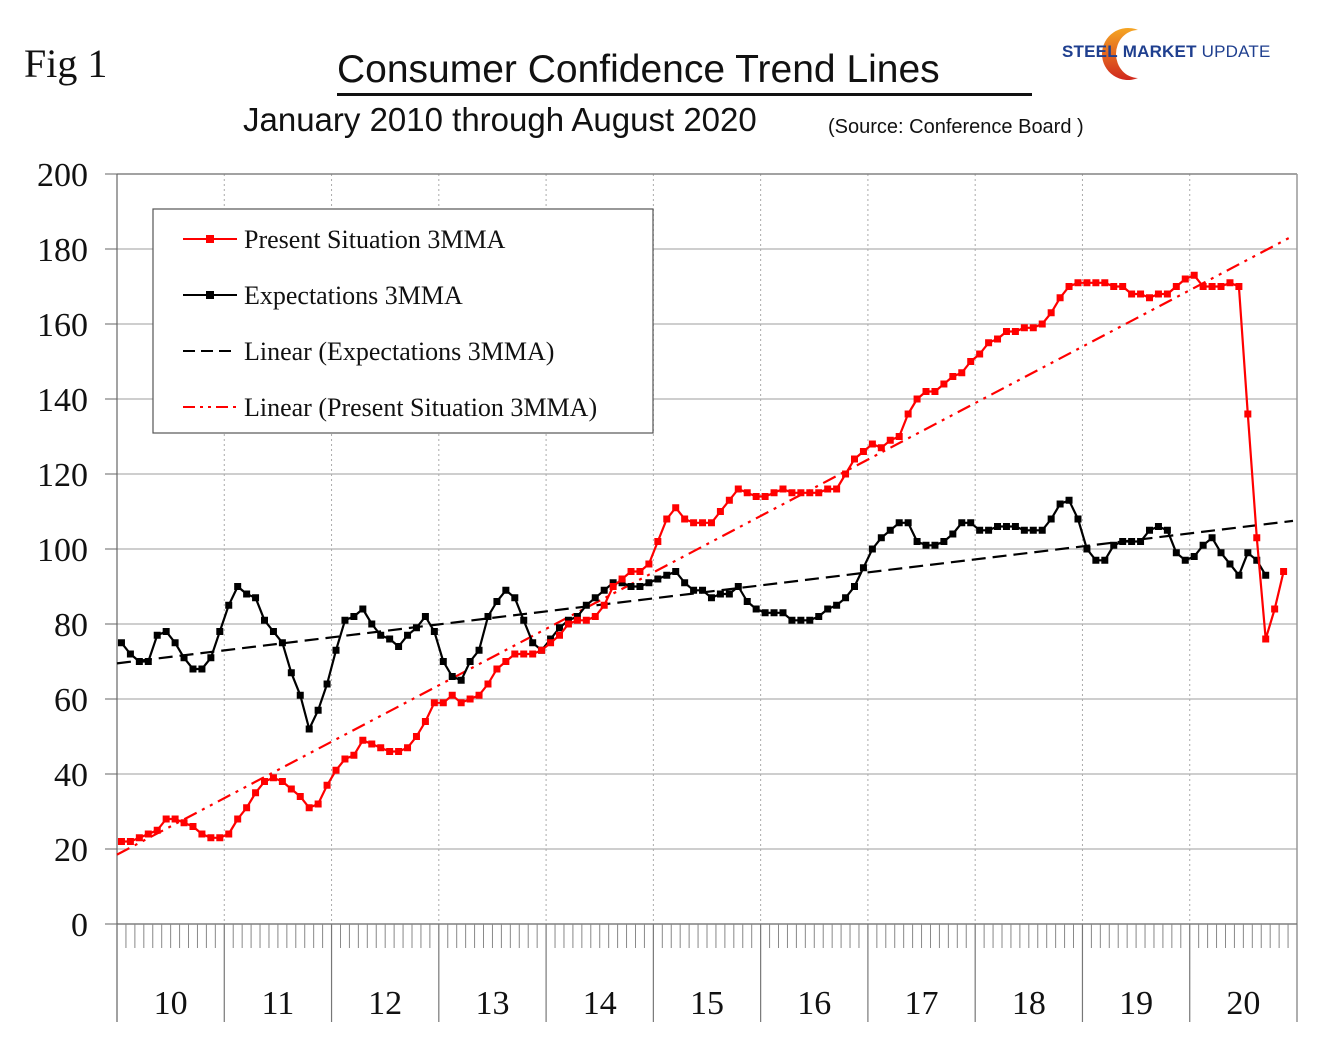  What do you see at coordinates (171, 1003) in the screenshot?
I see `x-tick-label: 10` at bounding box center [171, 1003].